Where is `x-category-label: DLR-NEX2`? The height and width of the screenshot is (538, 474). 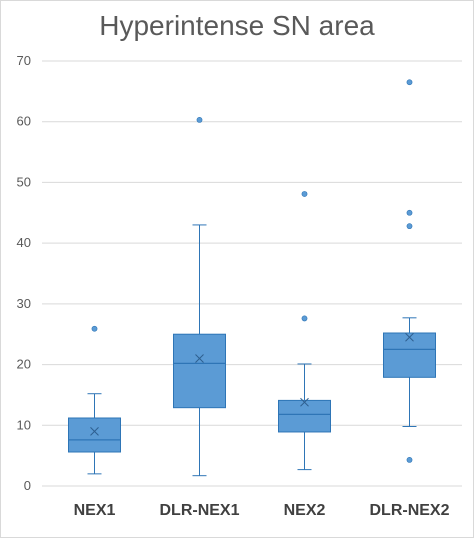 x-category-label: DLR-NEX2 is located at coordinates (409, 510).